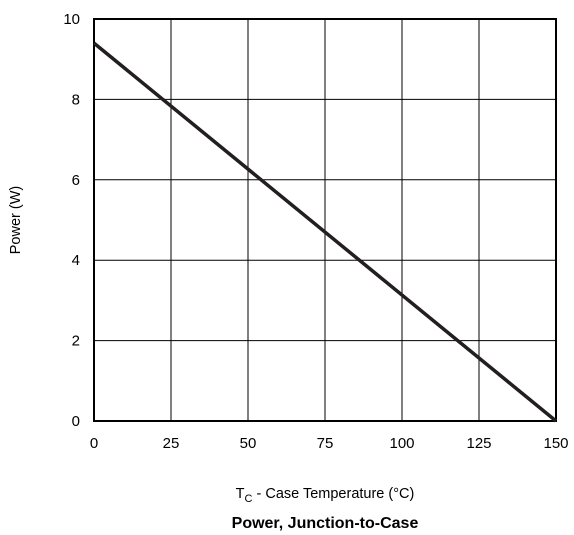 The image size is (574, 535). What do you see at coordinates (555, 443) in the screenshot?
I see `x-tick-label: 150` at bounding box center [555, 443].